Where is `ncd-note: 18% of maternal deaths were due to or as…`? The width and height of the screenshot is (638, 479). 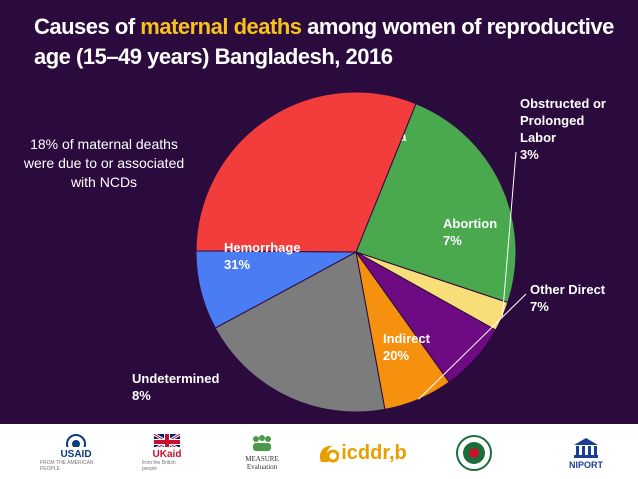
ncd-note: 18% of maternal deaths were due to or as… is located at coordinates (104, 163).